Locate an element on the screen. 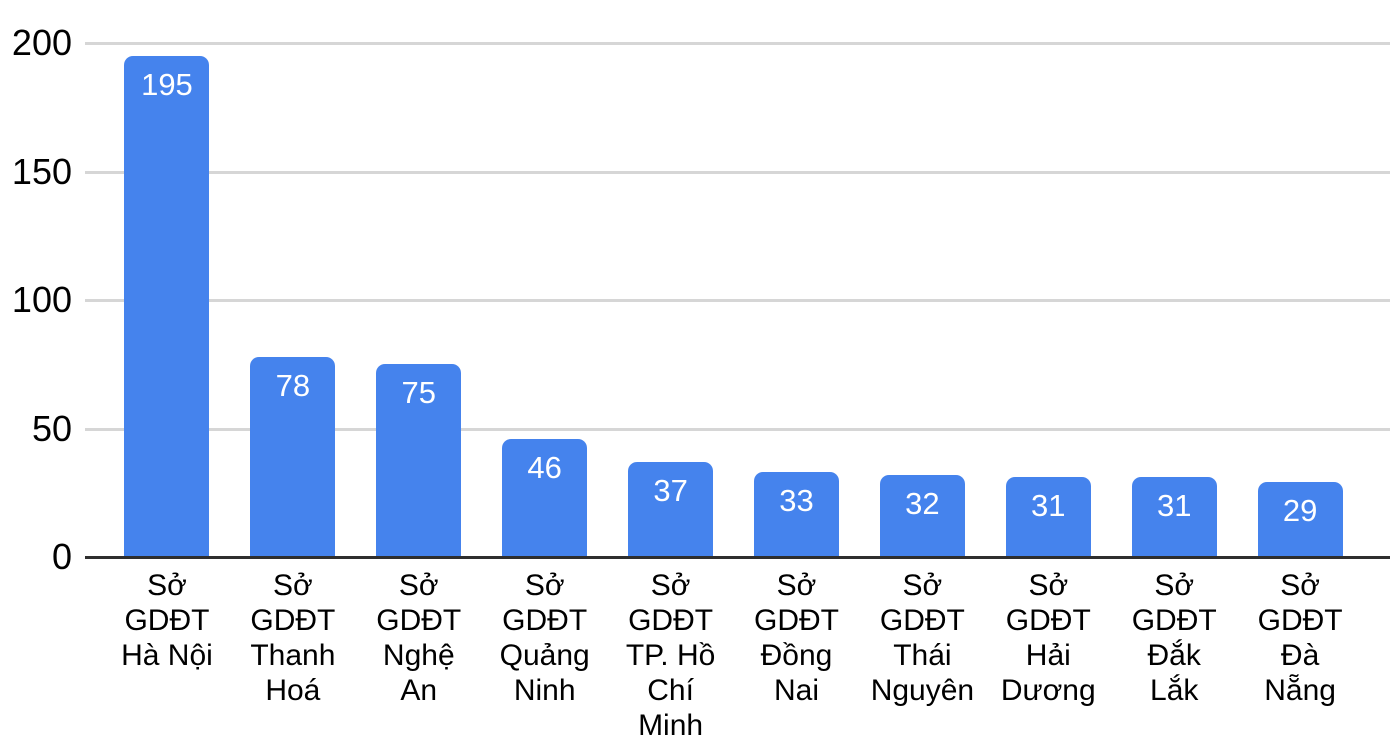  bar-6: 32 is located at coordinates (922, 516).